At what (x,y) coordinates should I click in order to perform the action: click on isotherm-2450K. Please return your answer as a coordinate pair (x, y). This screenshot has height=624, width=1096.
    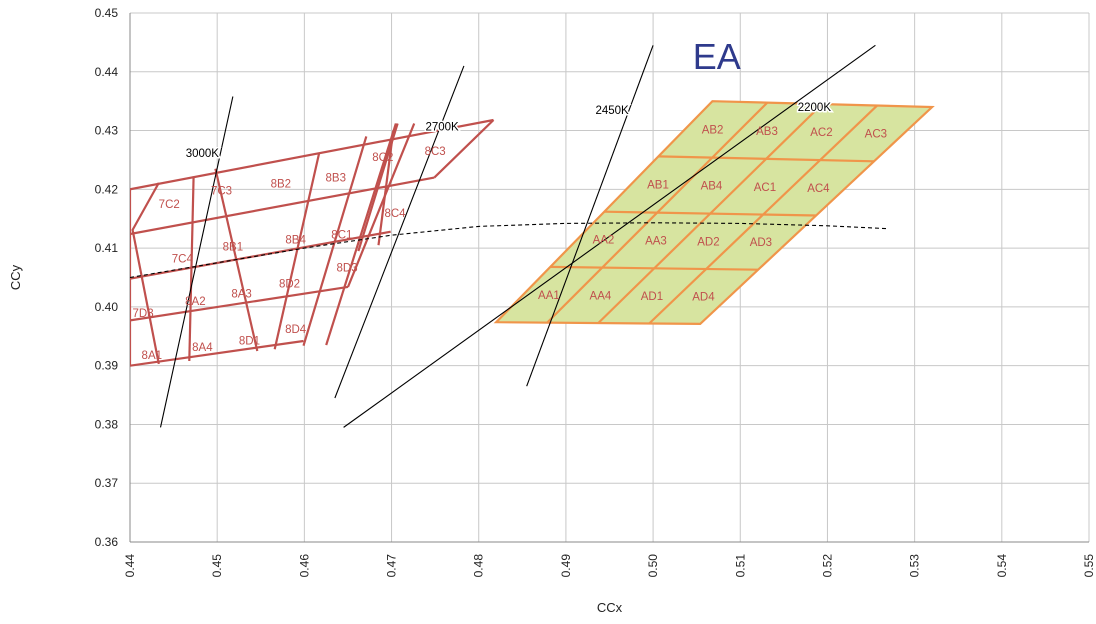
    Looking at the image, I should click on (590, 216).